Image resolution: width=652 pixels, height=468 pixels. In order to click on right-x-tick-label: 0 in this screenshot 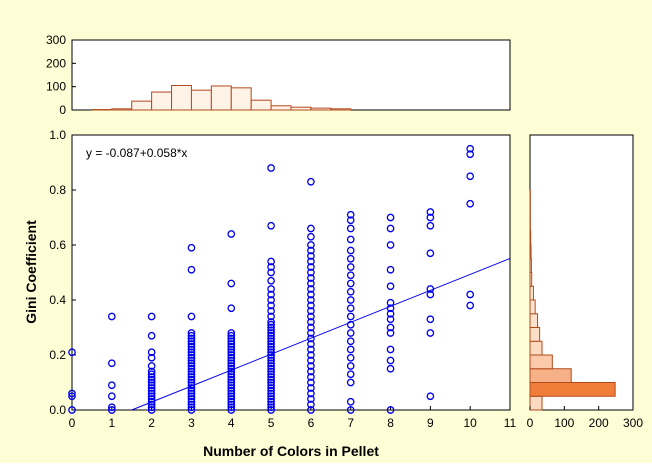, I will do `click(530, 423)`.